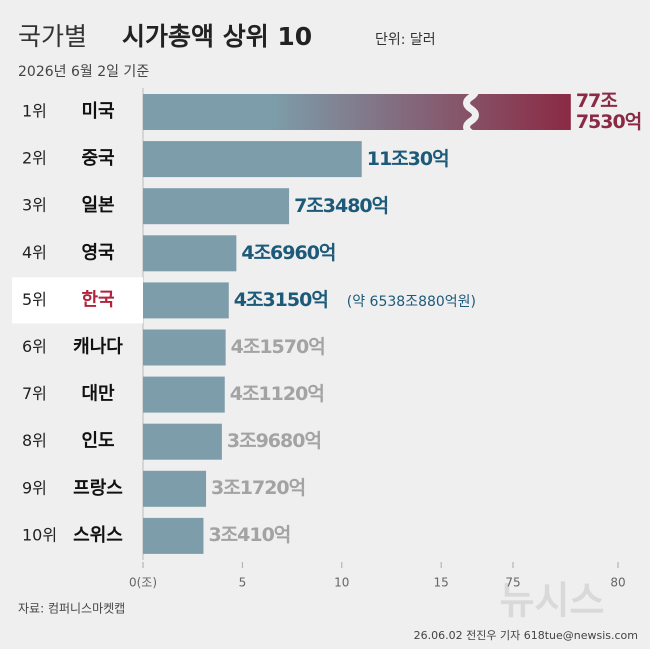 Image resolution: width=650 pixels, height=649 pixels. Describe the element at coordinates (243, 583) in the screenshot. I see `x-tick-label: 5` at that location.